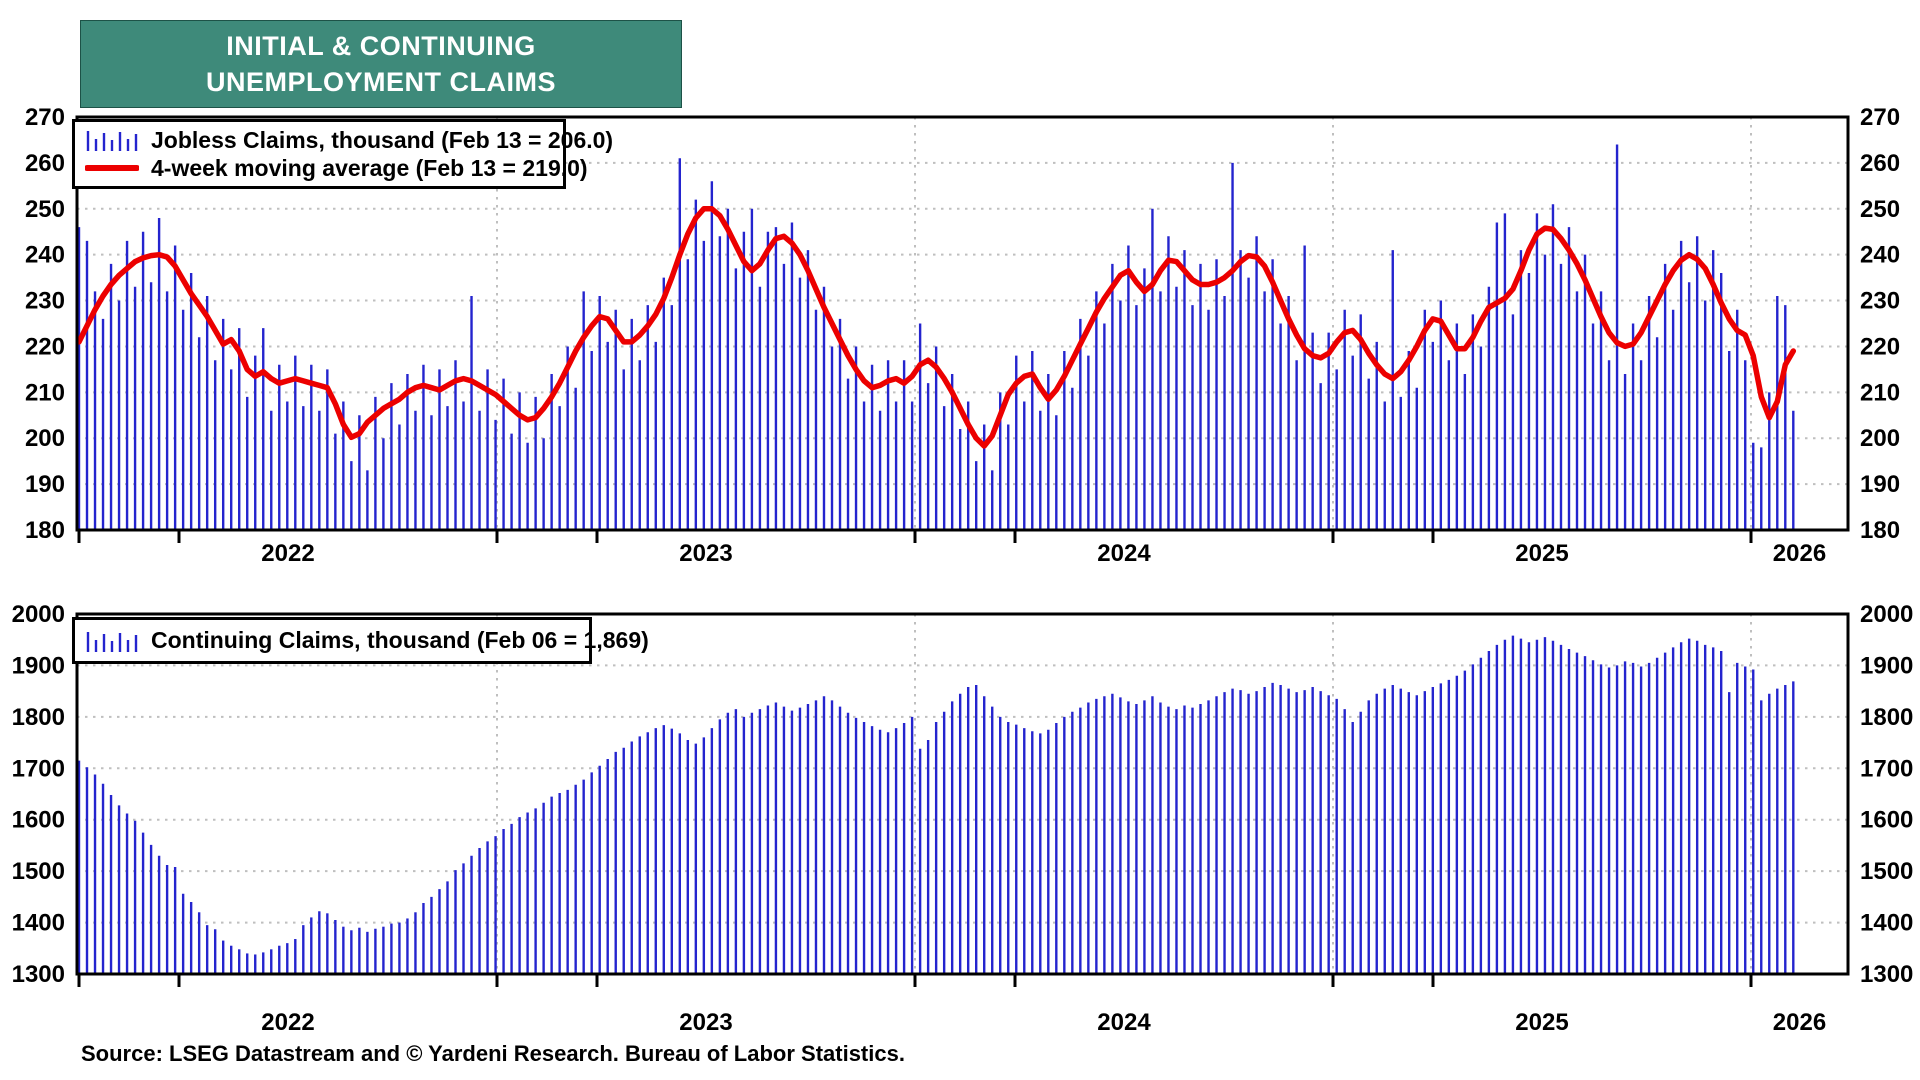 This screenshot has width=1920, height=1080. What do you see at coordinates (1880, 163) in the screenshot?
I see `y-tick-label-right: 260` at bounding box center [1880, 163].